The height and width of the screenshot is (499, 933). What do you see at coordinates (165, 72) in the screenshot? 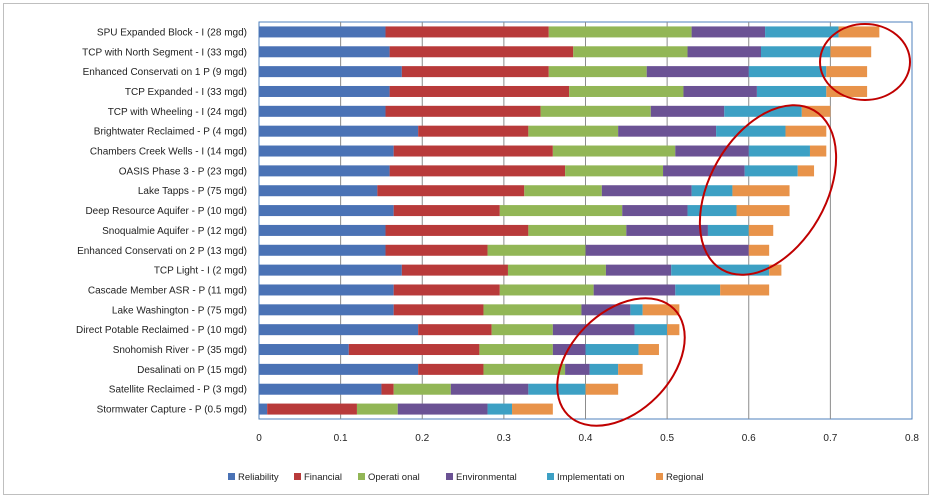
I see `category-label: Enhanced Conservati on 1 P (9 mgd)` at bounding box center [165, 72].